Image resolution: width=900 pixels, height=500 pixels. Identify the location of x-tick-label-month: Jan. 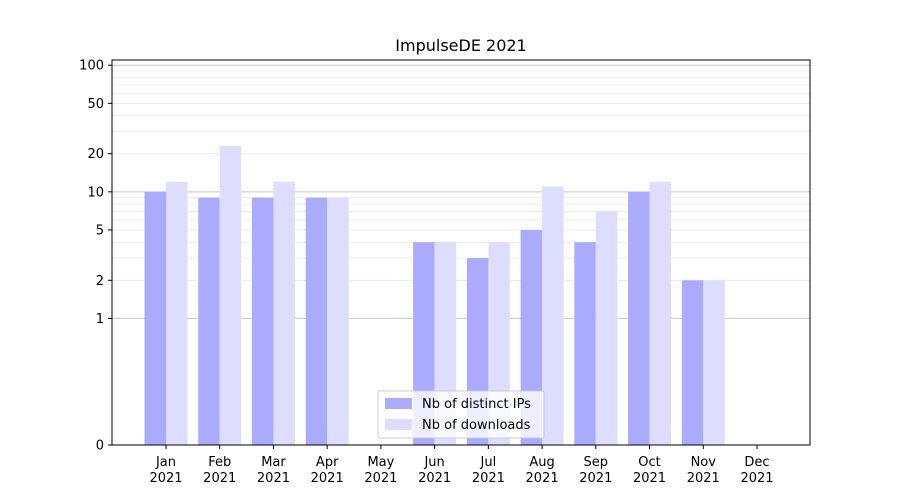
(165, 462).